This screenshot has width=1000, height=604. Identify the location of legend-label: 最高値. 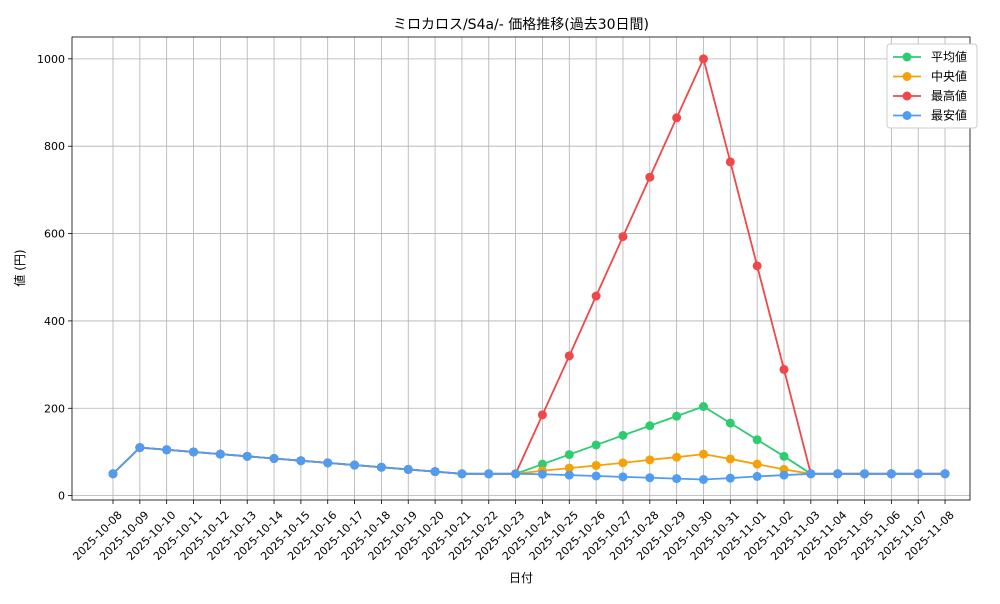
(949, 95).